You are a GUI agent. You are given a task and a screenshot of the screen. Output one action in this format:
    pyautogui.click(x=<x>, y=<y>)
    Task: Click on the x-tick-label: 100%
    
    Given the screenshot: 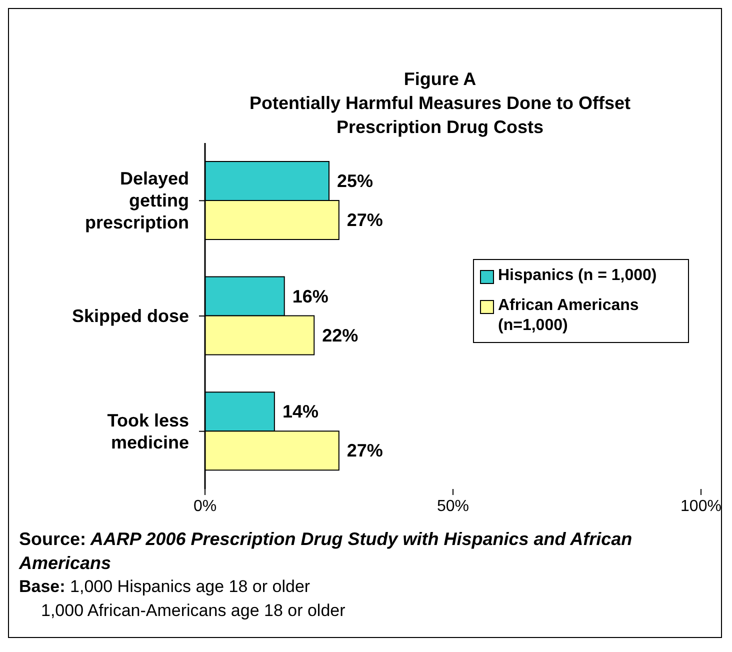 What is the action you would take?
    pyautogui.click(x=701, y=506)
    